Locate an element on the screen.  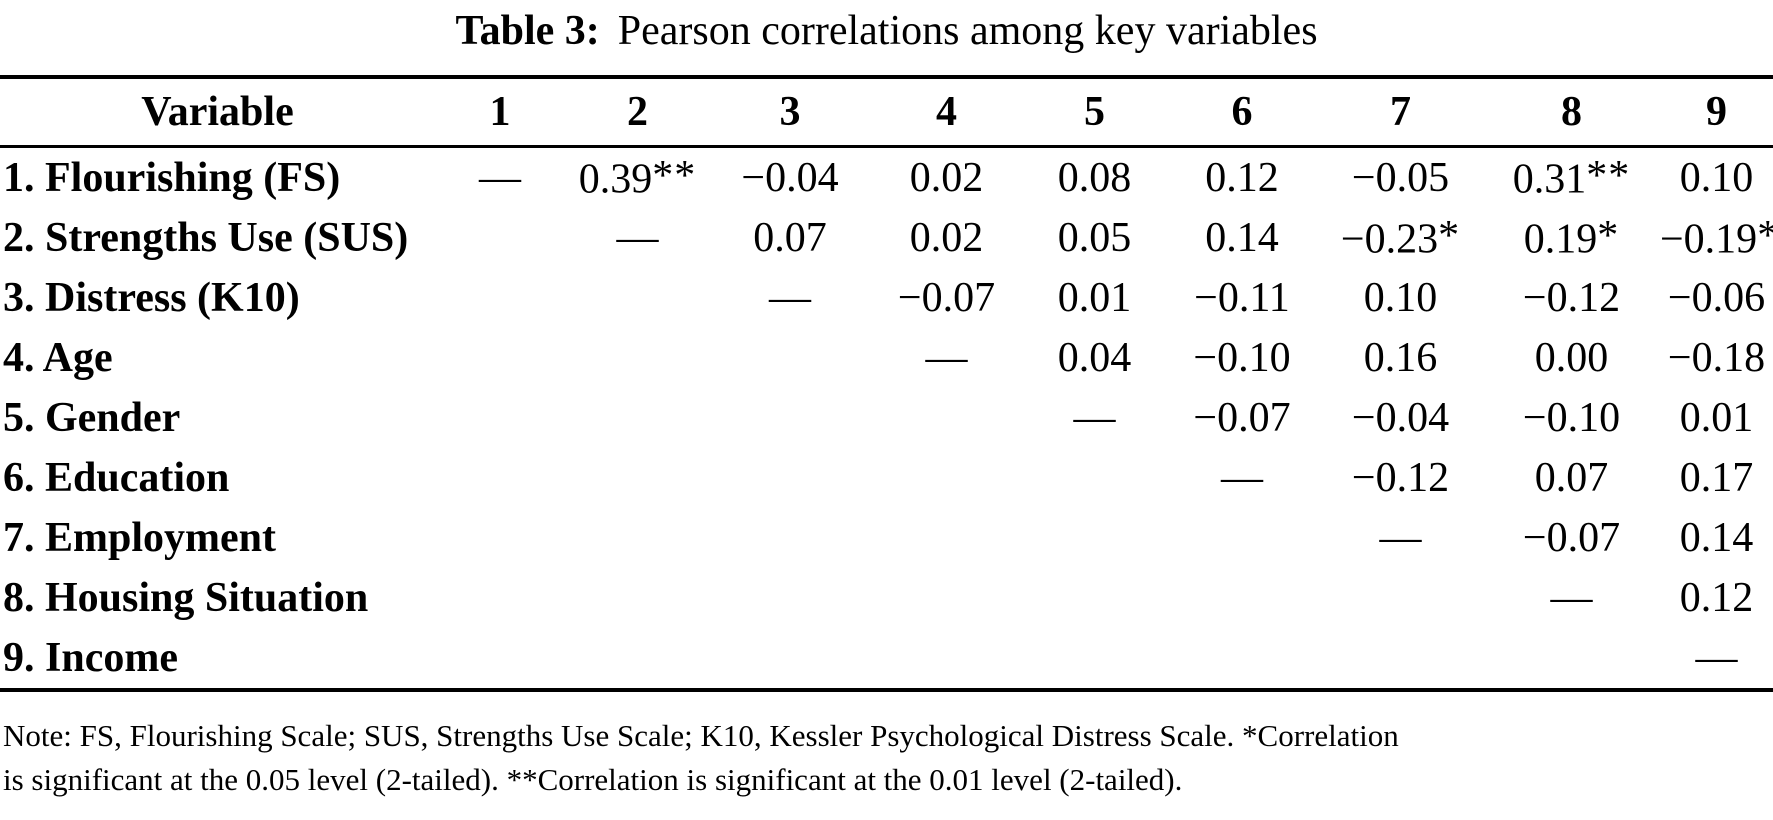
table-row: 7. Employment — −0.07 0.14 is located at coordinates (886, 538).